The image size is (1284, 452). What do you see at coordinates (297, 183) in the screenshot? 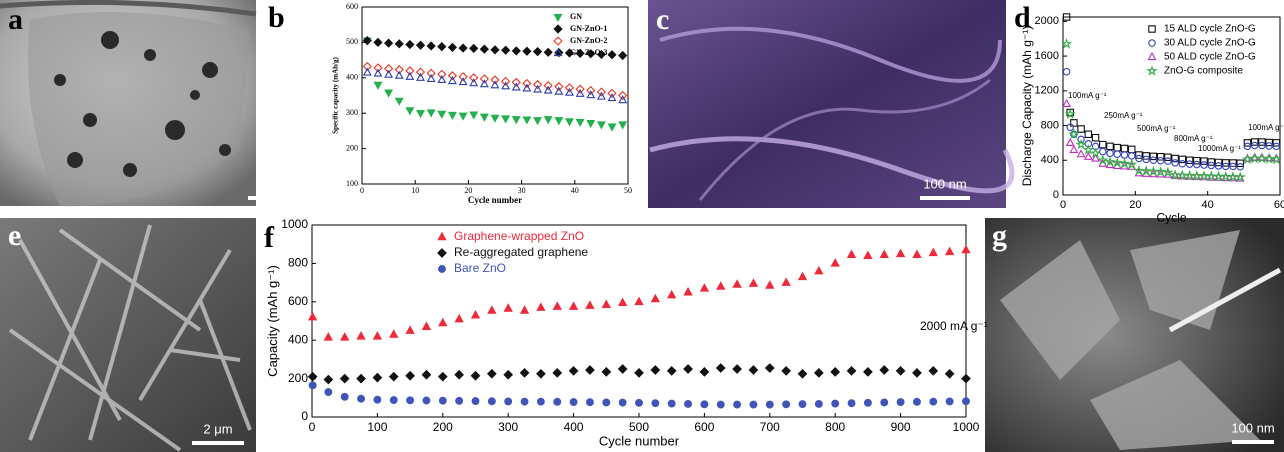
I see `scale-bar-label: 400 nm` at bounding box center [297, 183].